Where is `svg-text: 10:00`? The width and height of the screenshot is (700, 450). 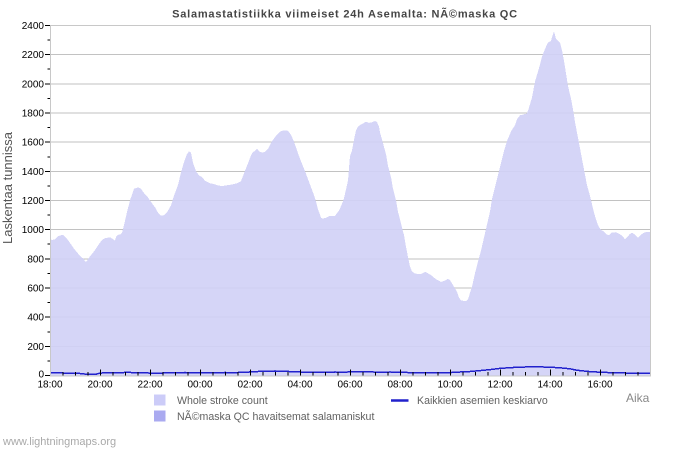
svg-text: 10:00 is located at coordinates (449, 385).